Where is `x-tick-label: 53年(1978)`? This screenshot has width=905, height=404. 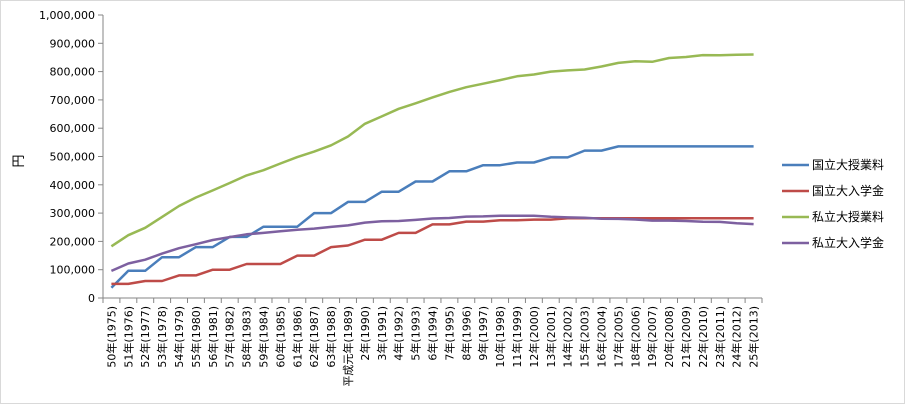
x-tick-label: 53年(1978) is located at coordinates (162, 337).